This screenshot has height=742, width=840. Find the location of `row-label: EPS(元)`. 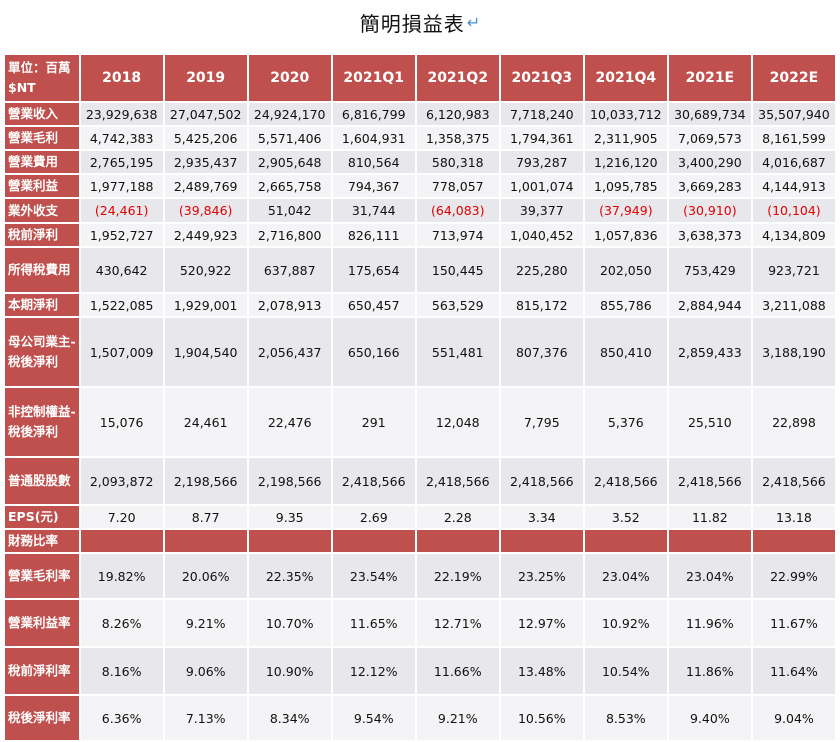

row-label: EPS(元) is located at coordinates (42, 517).